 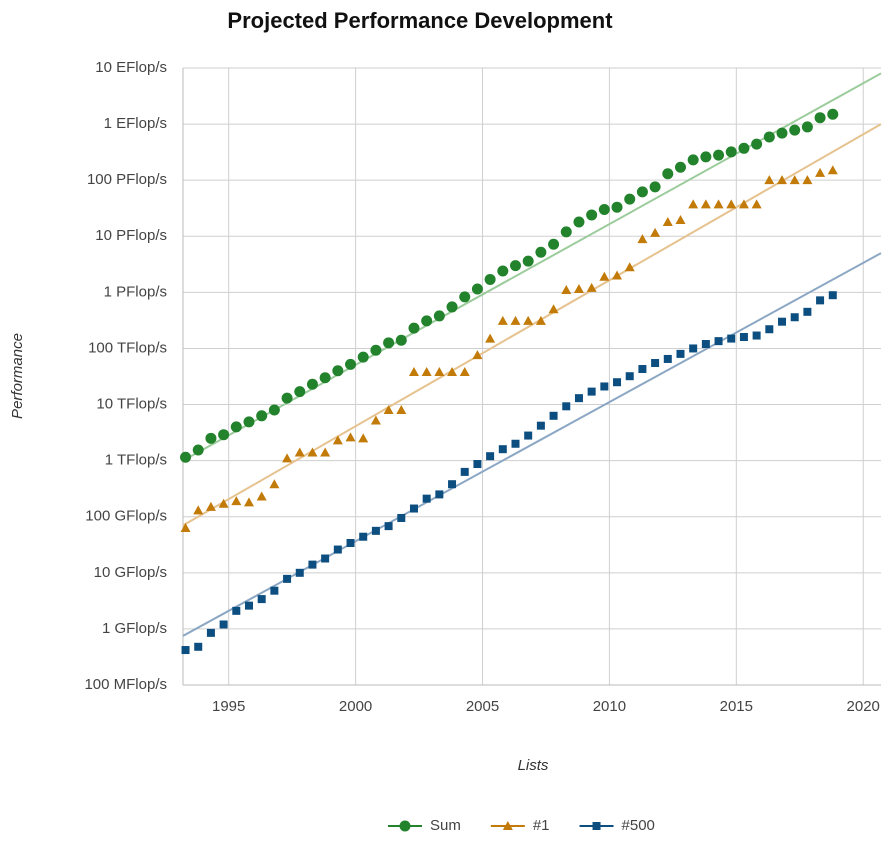 I want to click on y-tick-label: 1 TFlop/s, so click(x=136, y=460).